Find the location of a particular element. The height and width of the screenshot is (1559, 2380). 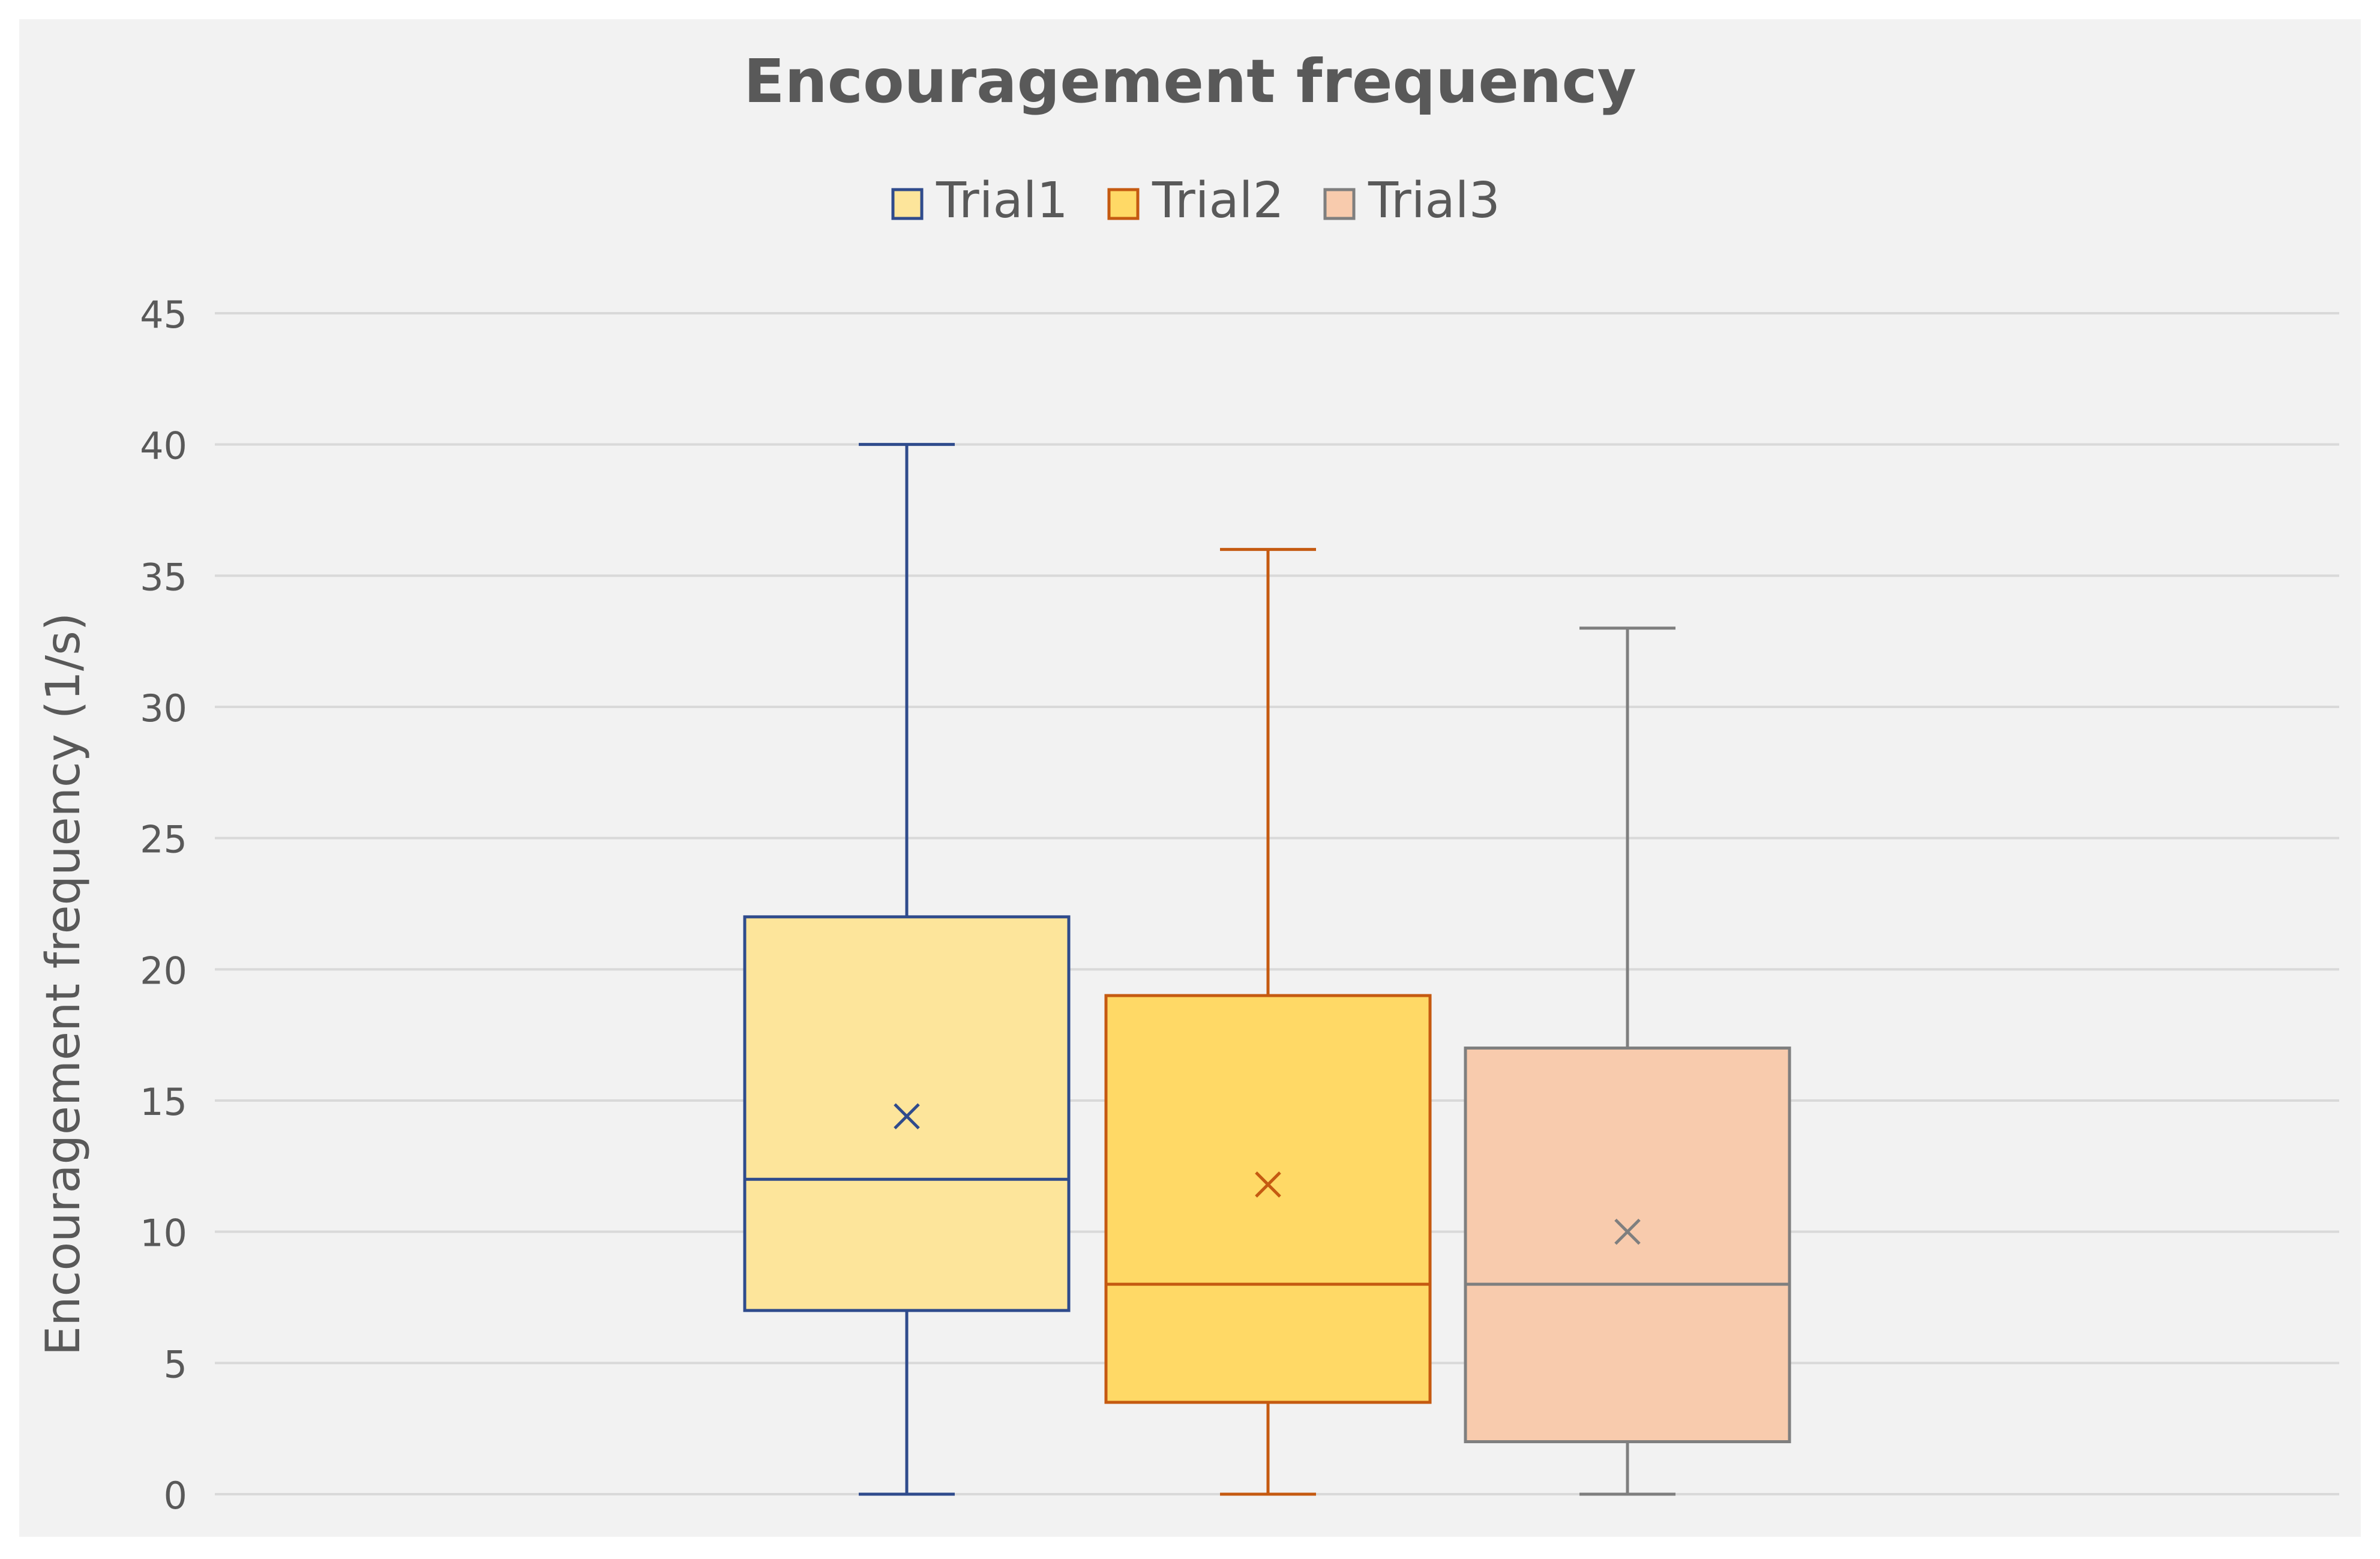

box-trial1 is located at coordinates (907, 969).